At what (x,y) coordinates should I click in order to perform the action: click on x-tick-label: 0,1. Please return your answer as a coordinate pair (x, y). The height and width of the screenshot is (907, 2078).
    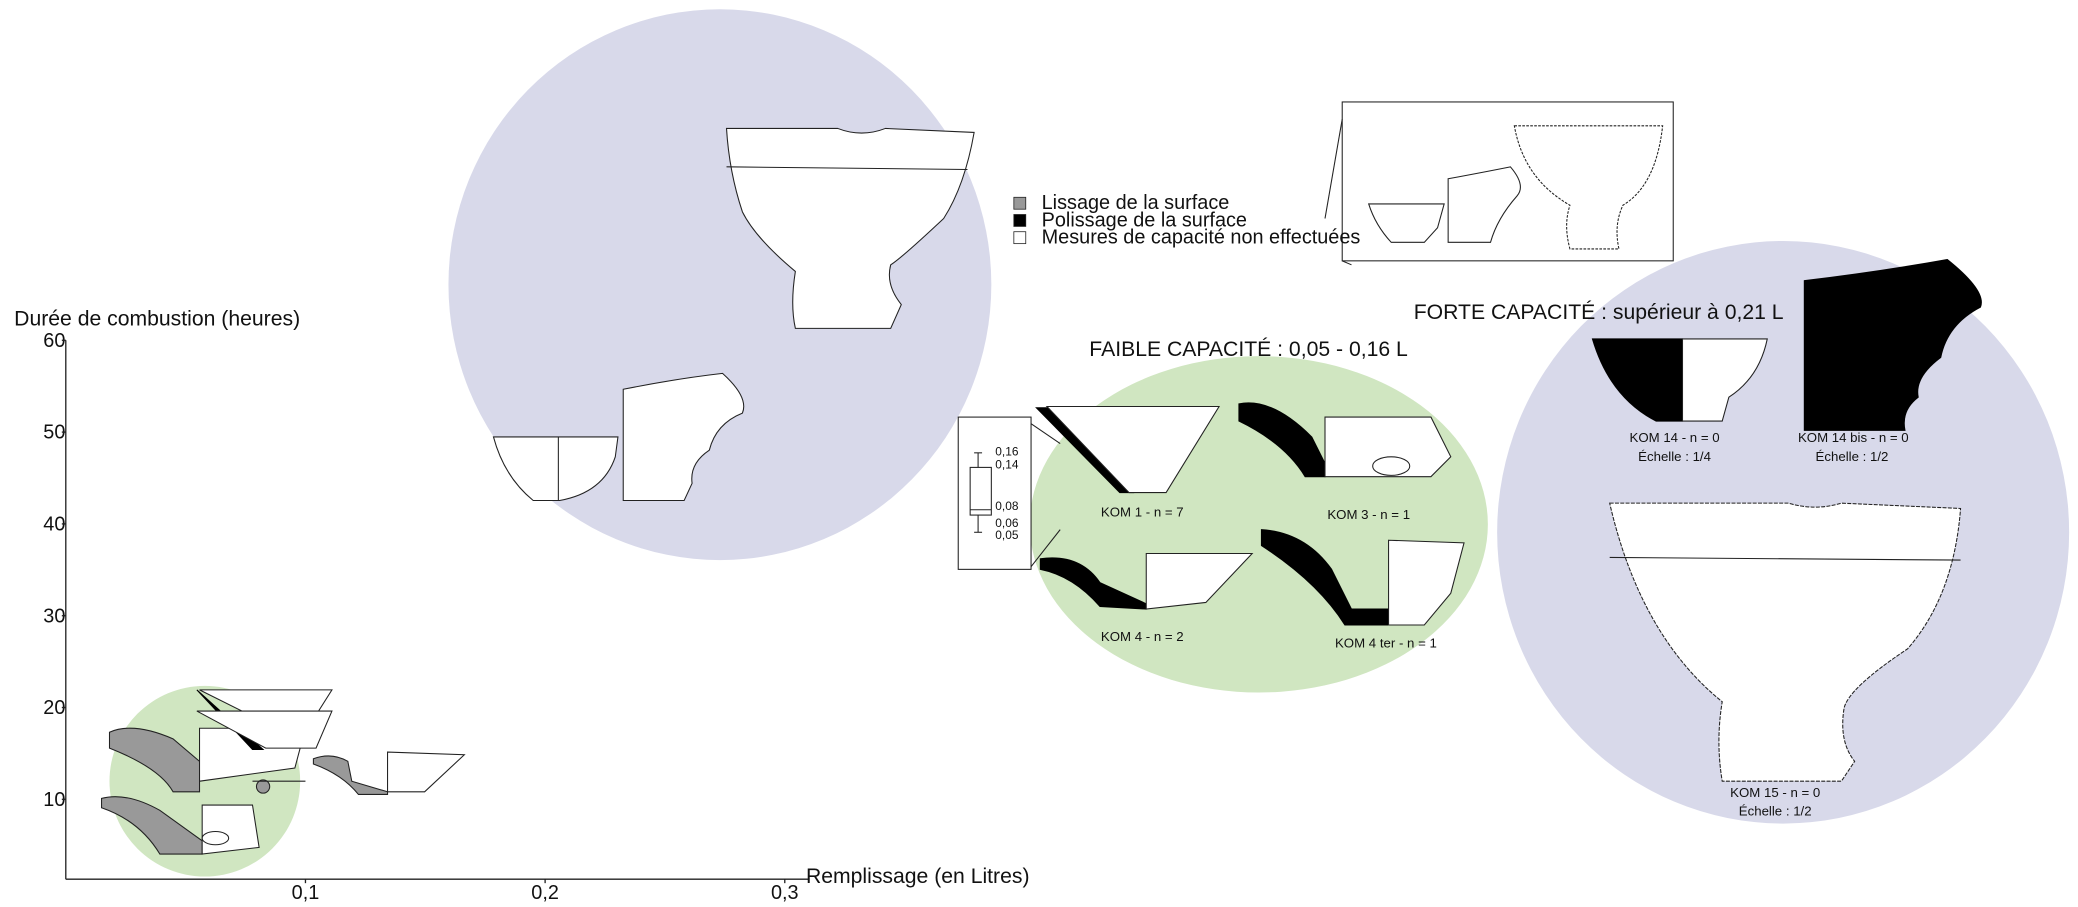
    Looking at the image, I should click on (306, 893).